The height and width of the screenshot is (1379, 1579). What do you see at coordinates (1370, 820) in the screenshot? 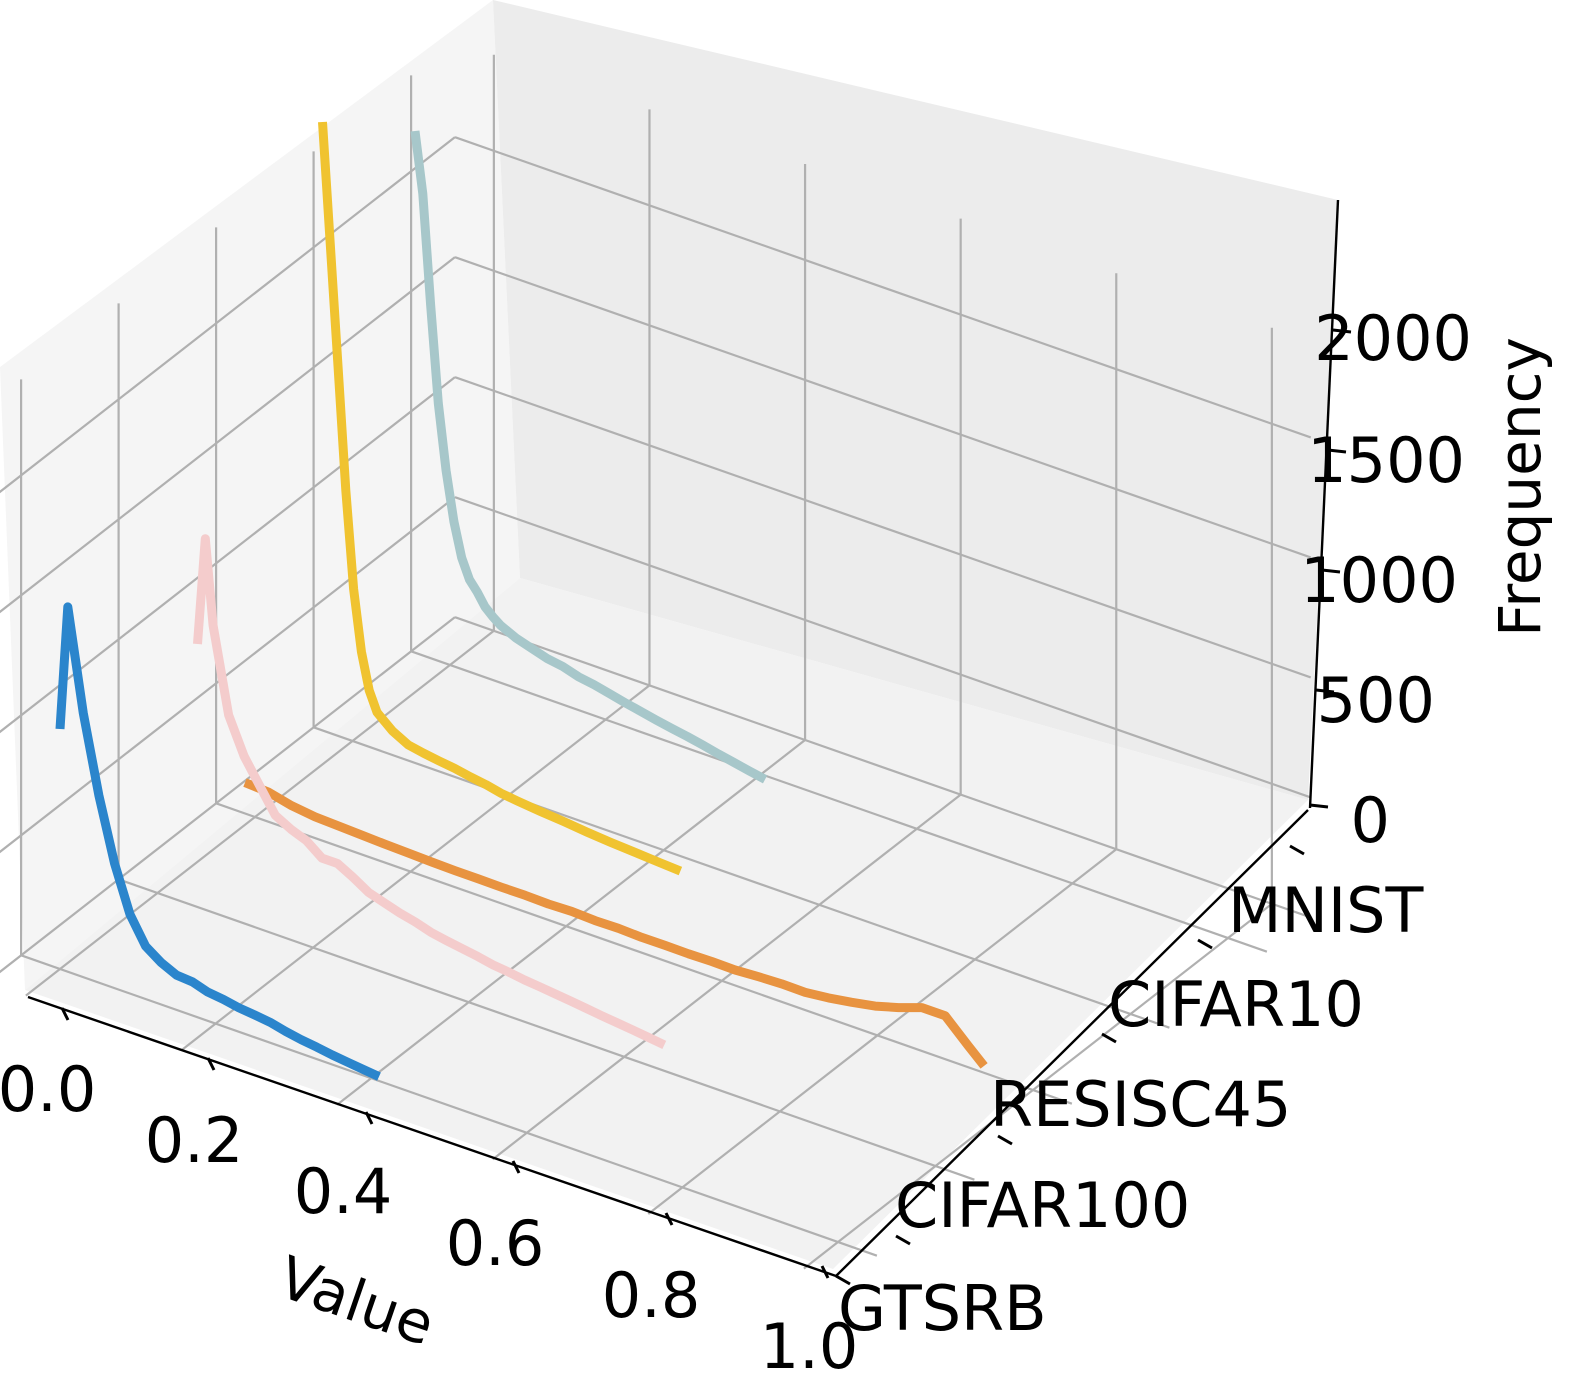
I see `z-tick-0: 0` at bounding box center [1370, 820].